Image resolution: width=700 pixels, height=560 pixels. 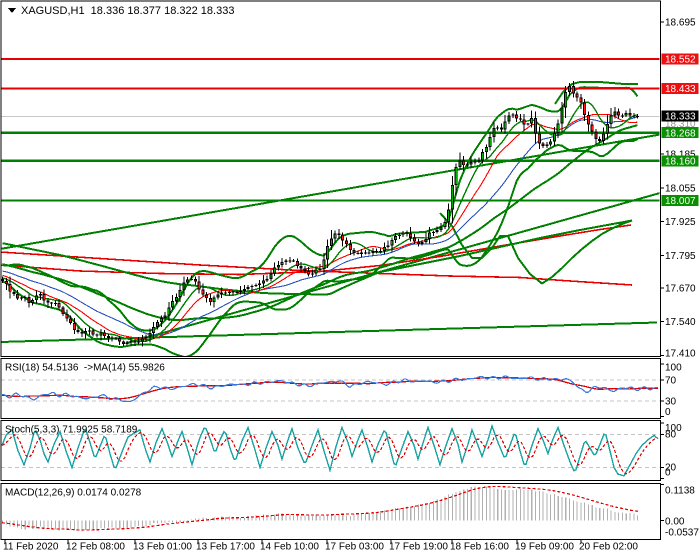 What do you see at coordinates (608, 547) in the screenshot?
I see `svg-text: 20 Feb 02:00` at bounding box center [608, 547].